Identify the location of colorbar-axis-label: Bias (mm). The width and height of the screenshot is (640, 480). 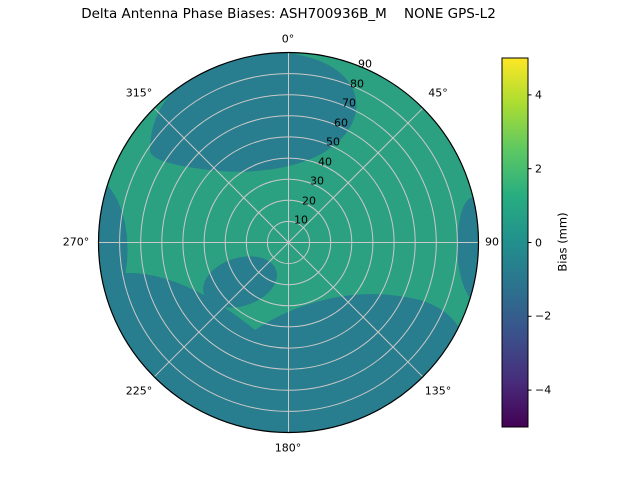
(562, 242).